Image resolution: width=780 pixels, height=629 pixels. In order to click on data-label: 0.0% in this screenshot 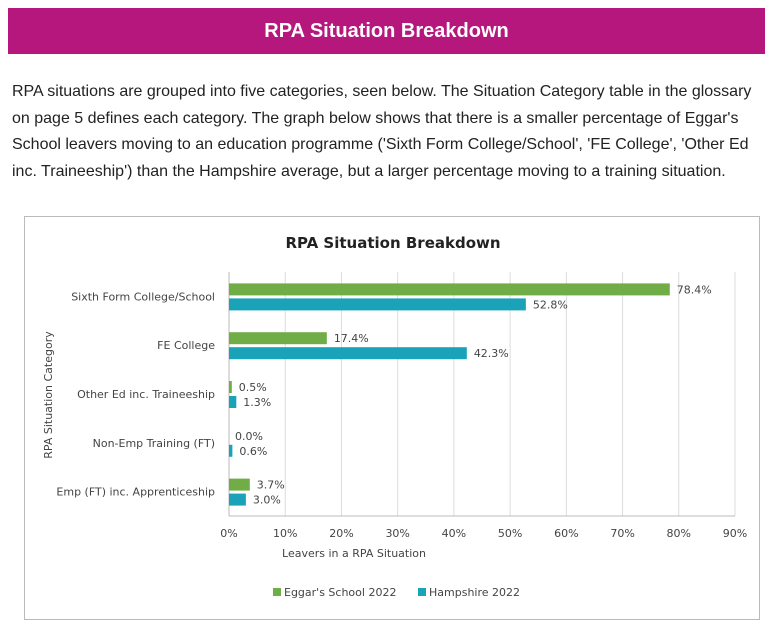, I will do `click(249, 436)`.